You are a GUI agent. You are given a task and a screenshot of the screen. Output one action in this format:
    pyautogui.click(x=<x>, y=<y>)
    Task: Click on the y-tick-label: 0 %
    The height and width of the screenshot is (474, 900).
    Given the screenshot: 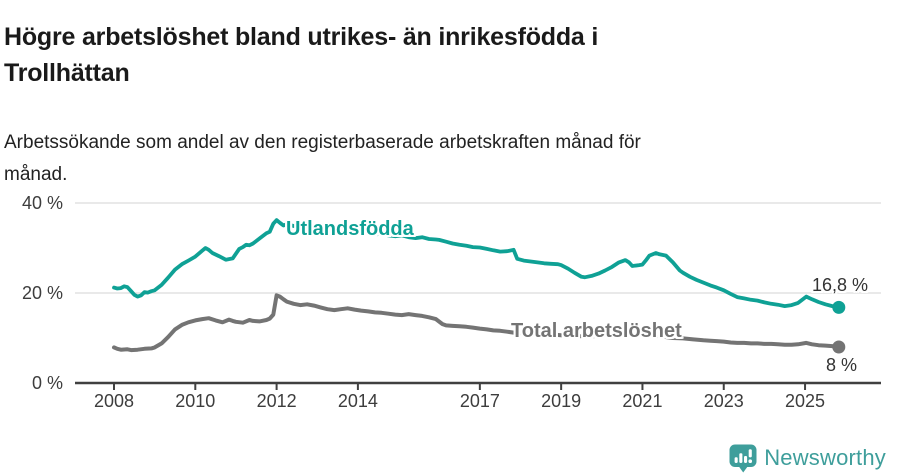 What is the action you would take?
    pyautogui.click(x=47, y=383)
    